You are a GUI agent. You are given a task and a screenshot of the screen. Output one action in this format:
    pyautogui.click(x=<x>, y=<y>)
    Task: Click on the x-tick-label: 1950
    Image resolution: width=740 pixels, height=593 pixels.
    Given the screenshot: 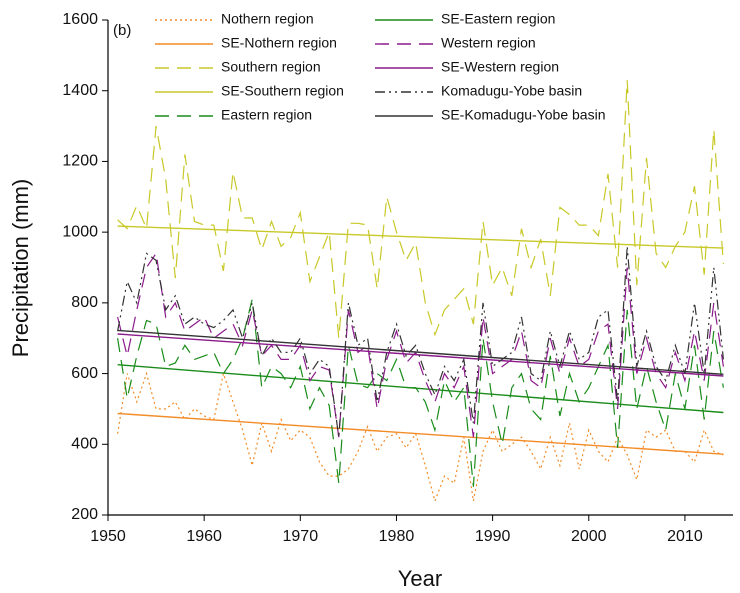 What is the action you would take?
    pyautogui.click(x=108, y=536)
    